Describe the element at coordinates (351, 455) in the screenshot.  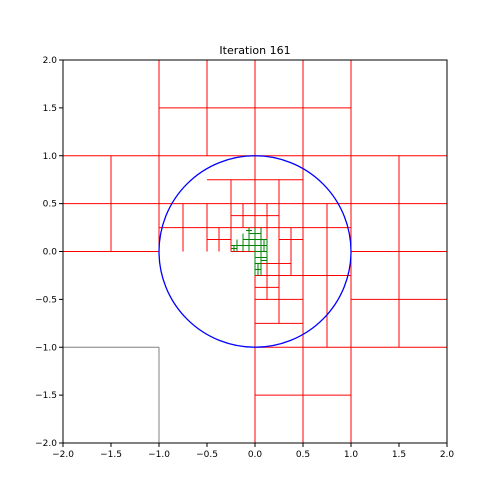
I see `x-tick-label: 1.0` at that location.